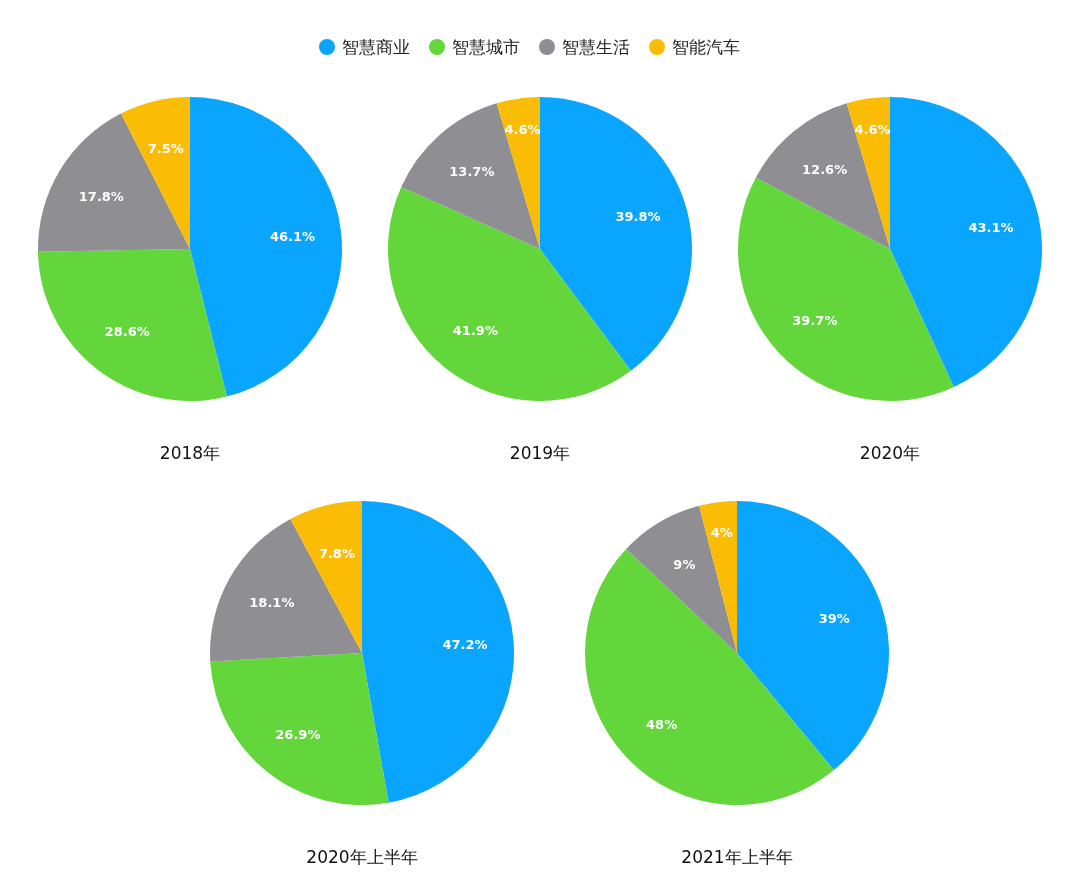 This screenshot has width=1080, height=882. Describe the element at coordinates (706, 47) in the screenshot. I see `legend-label: 智能汽车` at that location.